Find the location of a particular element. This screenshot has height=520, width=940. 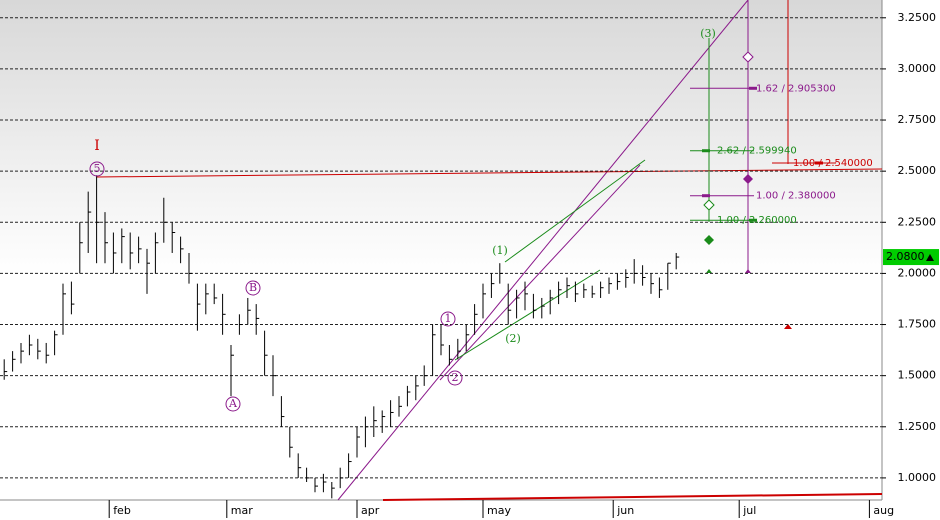

last-price-box is located at coordinates (911, 257).